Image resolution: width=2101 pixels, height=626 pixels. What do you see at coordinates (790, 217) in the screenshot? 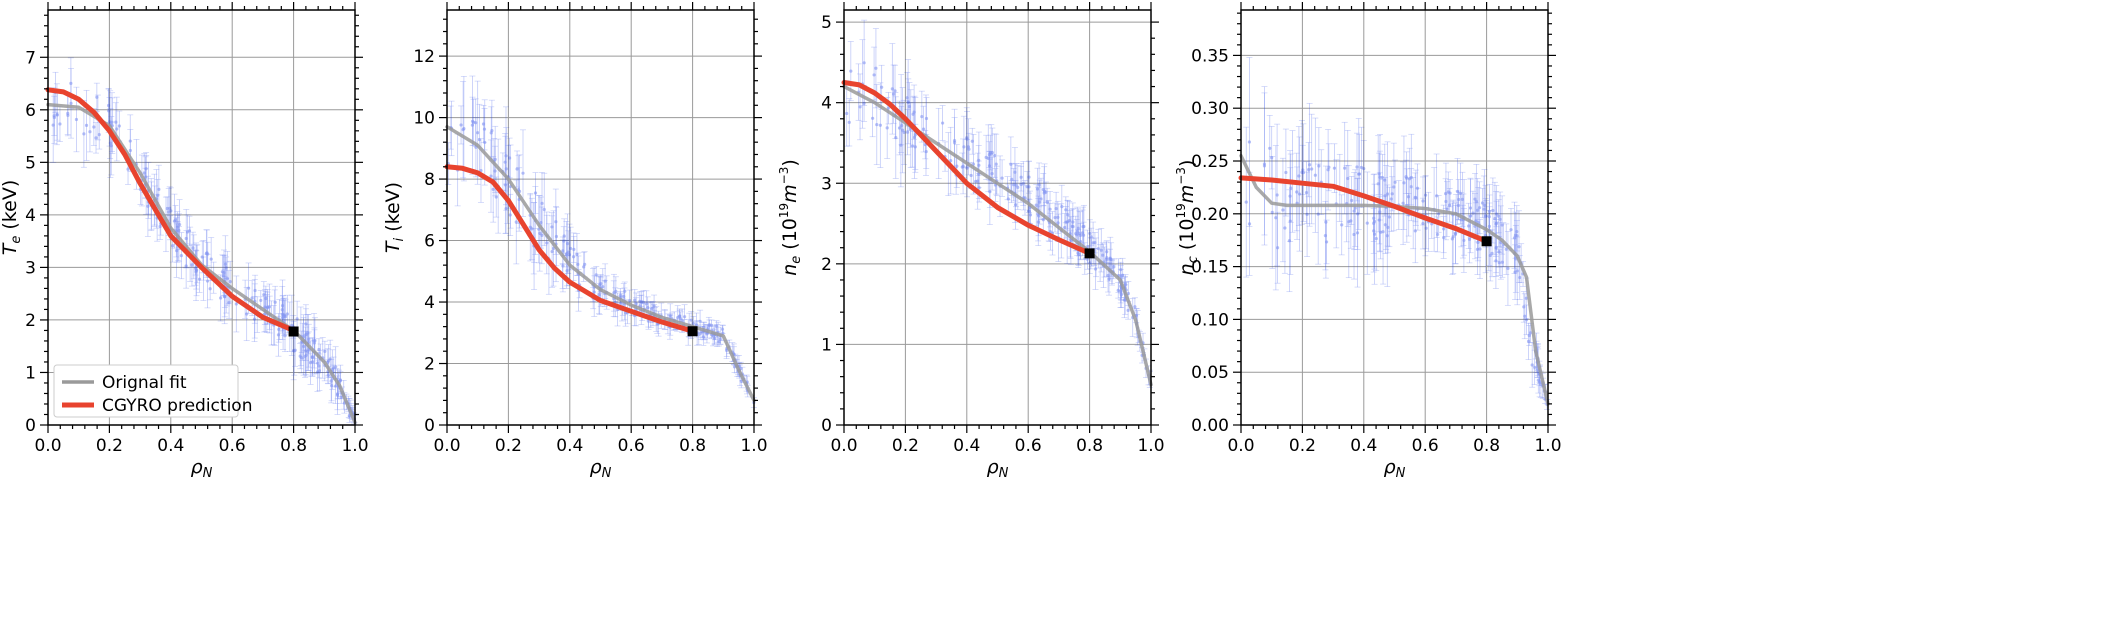
I see `y-axis-label: ne (1019m−3)` at bounding box center [790, 217].